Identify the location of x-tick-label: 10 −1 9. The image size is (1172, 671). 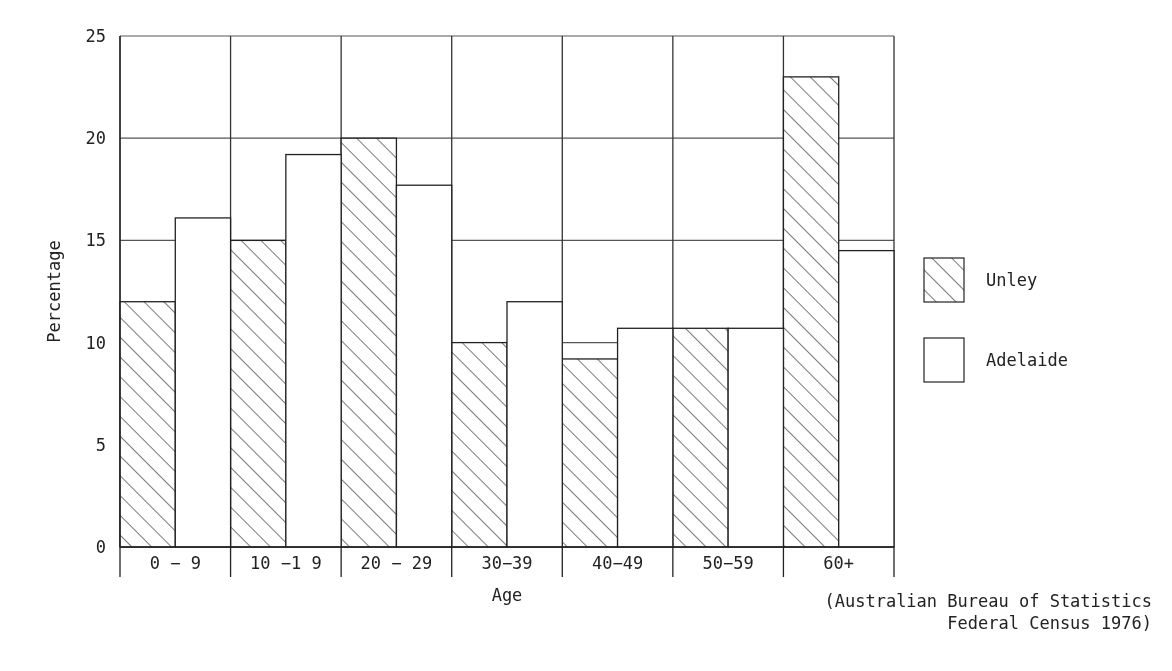
(286, 563).